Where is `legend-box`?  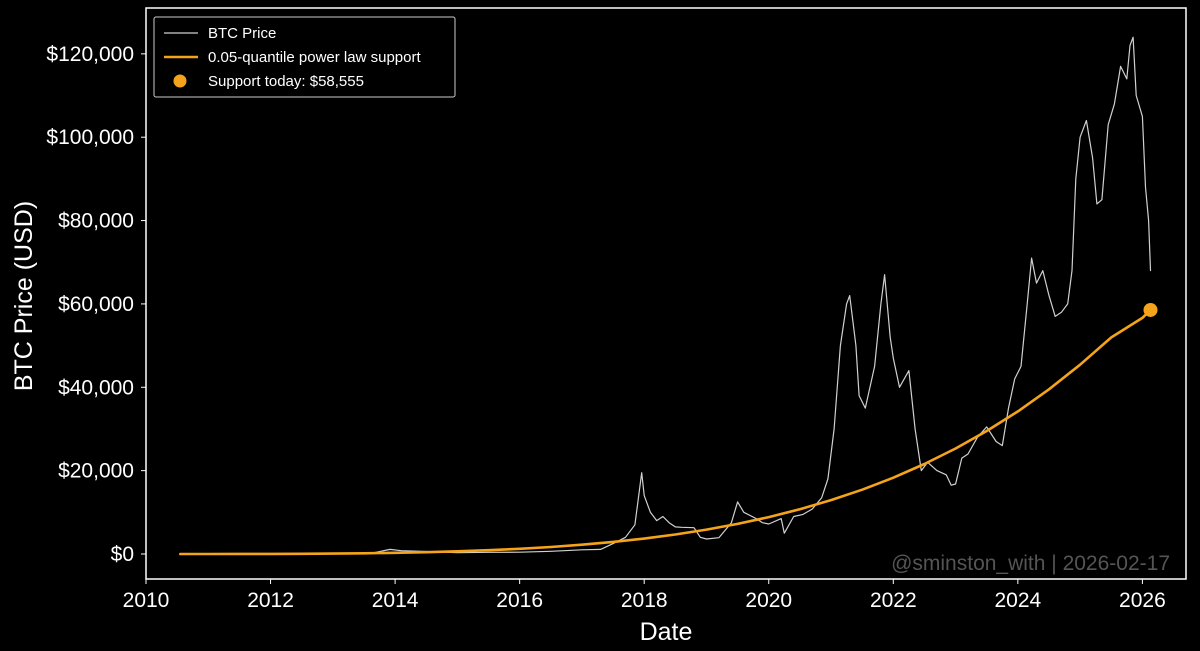
legend-box is located at coordinates (304, 57).